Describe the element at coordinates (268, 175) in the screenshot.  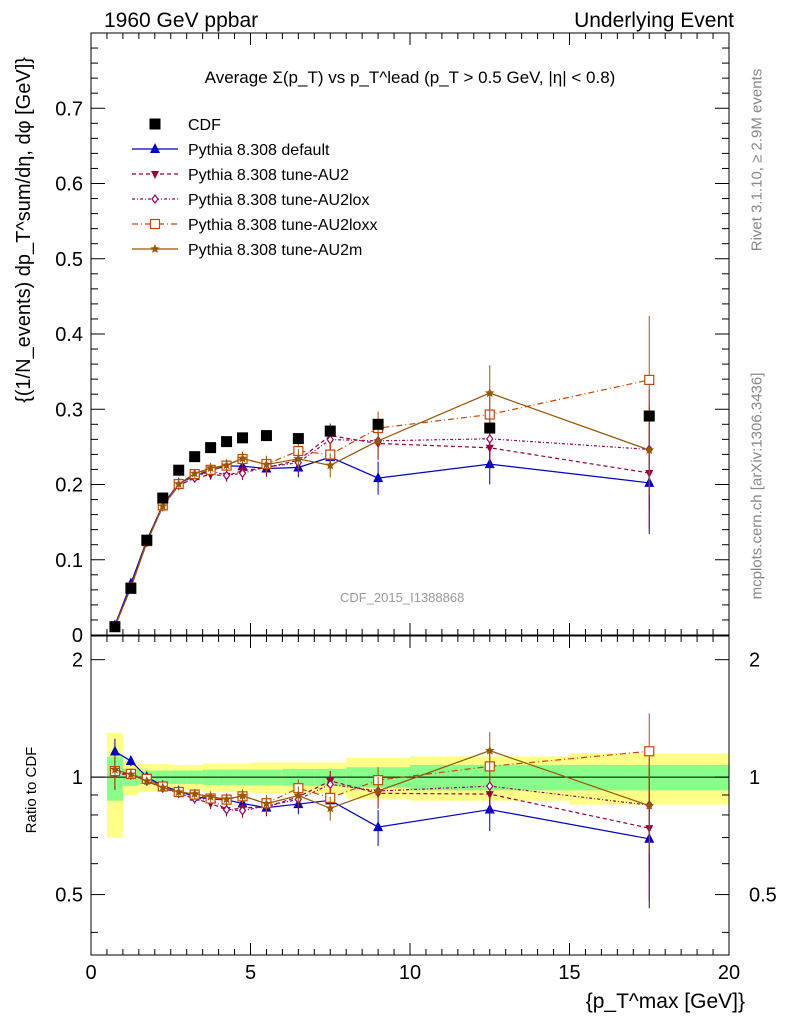
I see `legend-label: Pythia 8.308 tune-AU2` at that location.